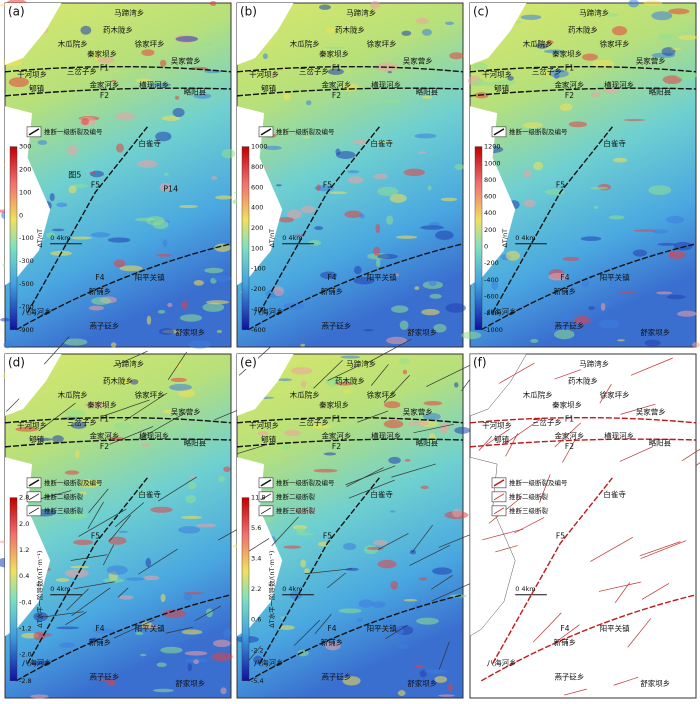 This screenshot has width=700, height=704. I want to click on colorbar-tick: 0.6, so click(256, 620).